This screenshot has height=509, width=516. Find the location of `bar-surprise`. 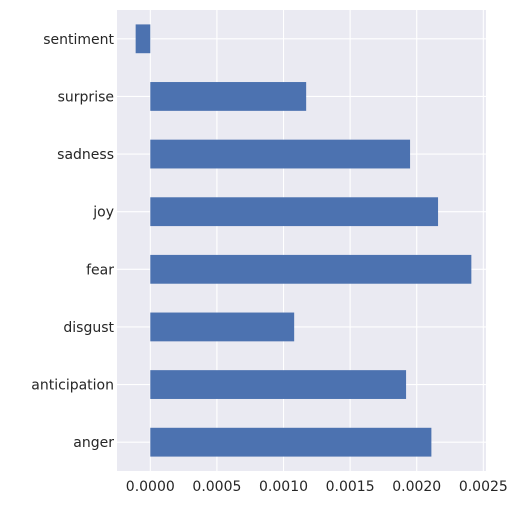

bar-surprise is located at coordinates (228, 96).